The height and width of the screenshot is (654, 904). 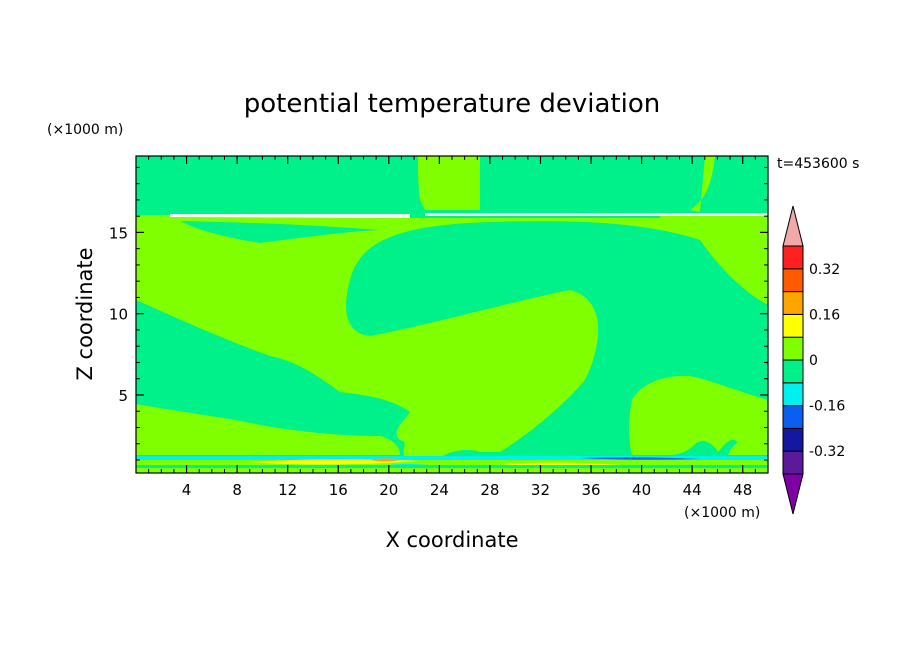 I want to click on colorbar-max-triangle, so click(x=793, y=226).